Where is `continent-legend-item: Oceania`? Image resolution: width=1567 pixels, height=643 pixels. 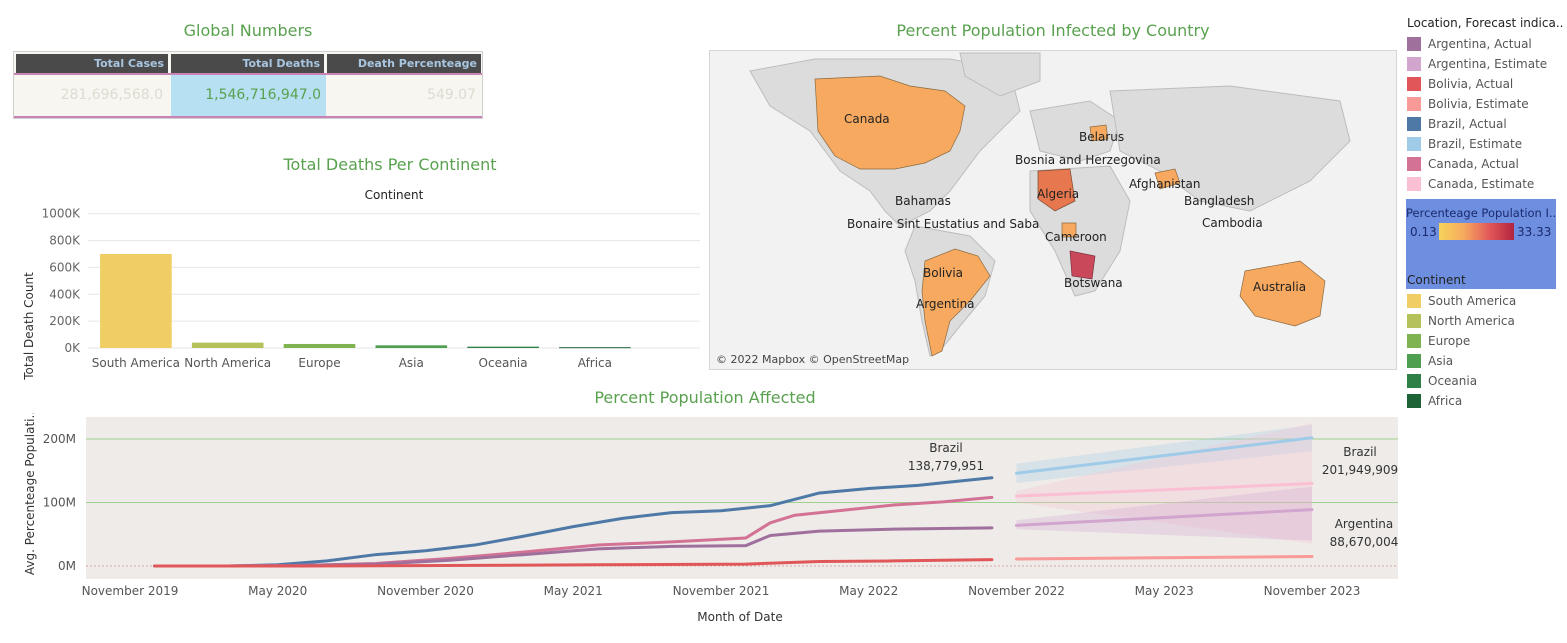 continent-legend-item: Oceania is located at coordinates (1461, 381).